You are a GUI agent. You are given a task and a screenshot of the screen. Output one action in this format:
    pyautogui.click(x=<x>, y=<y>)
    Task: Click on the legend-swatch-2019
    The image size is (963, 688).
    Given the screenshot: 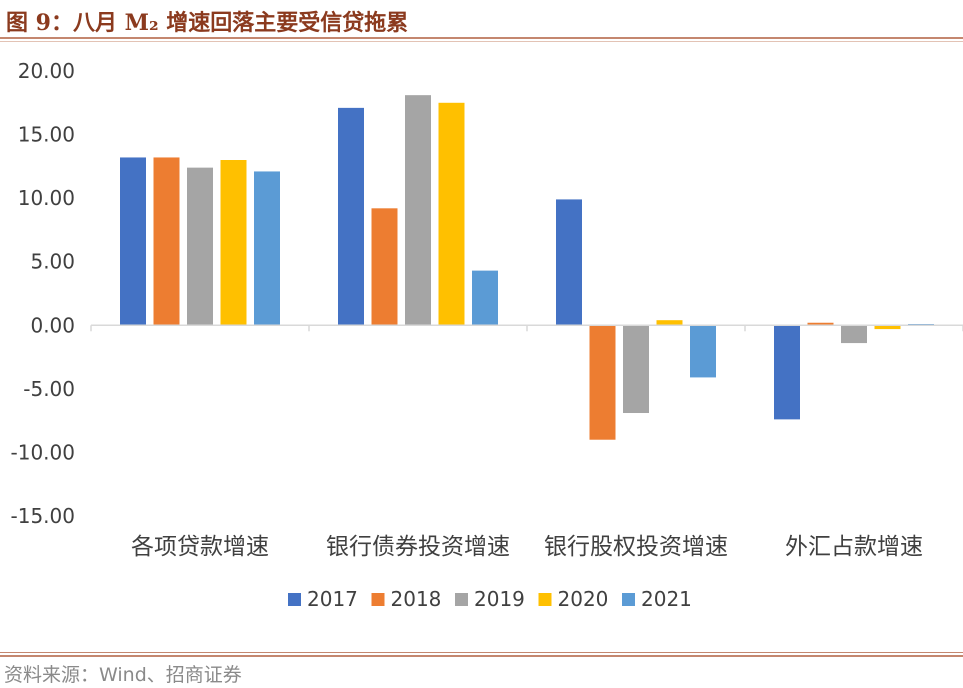 What is the action you would take?
    pyautogui.click(x=461, y=599)
    